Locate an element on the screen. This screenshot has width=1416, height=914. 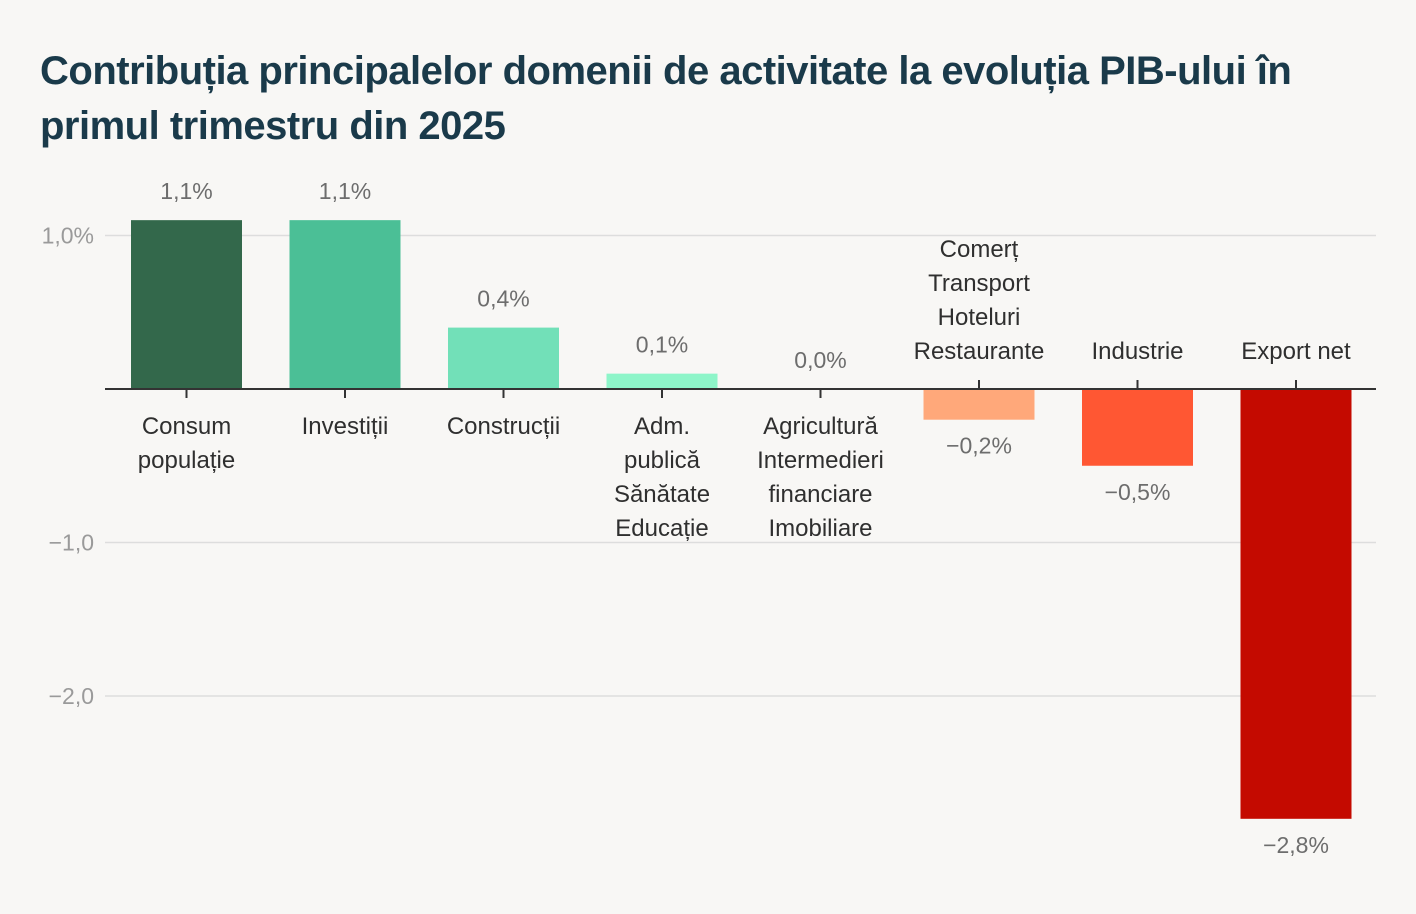
category-label: Construcții is located at coordinates (503, 426).